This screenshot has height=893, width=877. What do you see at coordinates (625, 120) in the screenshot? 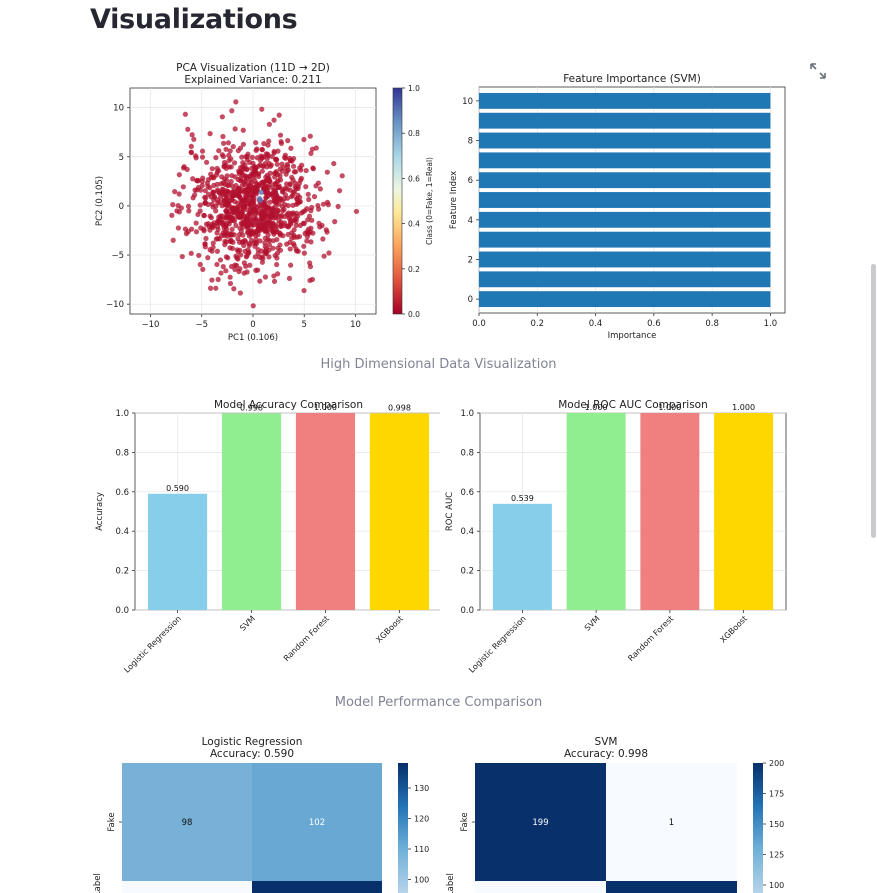
I see `importance-bar` at bounding box center [625, 120].